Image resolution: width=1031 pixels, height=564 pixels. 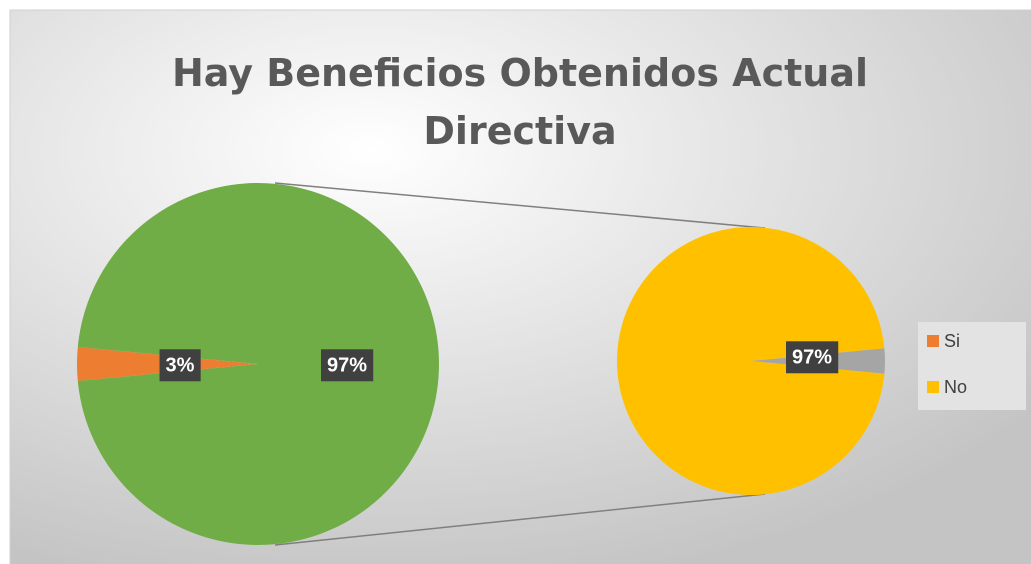 What do you see at coordinates (955, 387) in the screenshot?
I see `legend-label: No` at bounding box center [955, 387].